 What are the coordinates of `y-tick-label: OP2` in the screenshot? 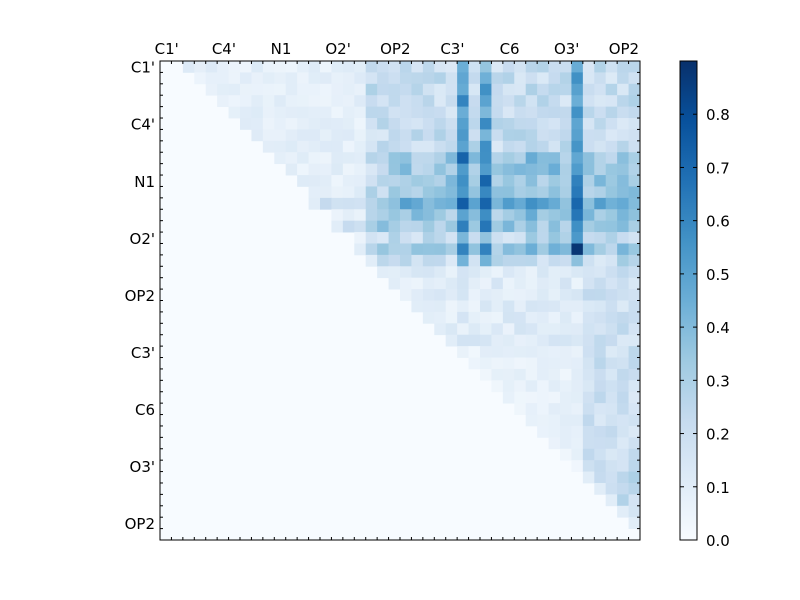 It's located at (140, 524).